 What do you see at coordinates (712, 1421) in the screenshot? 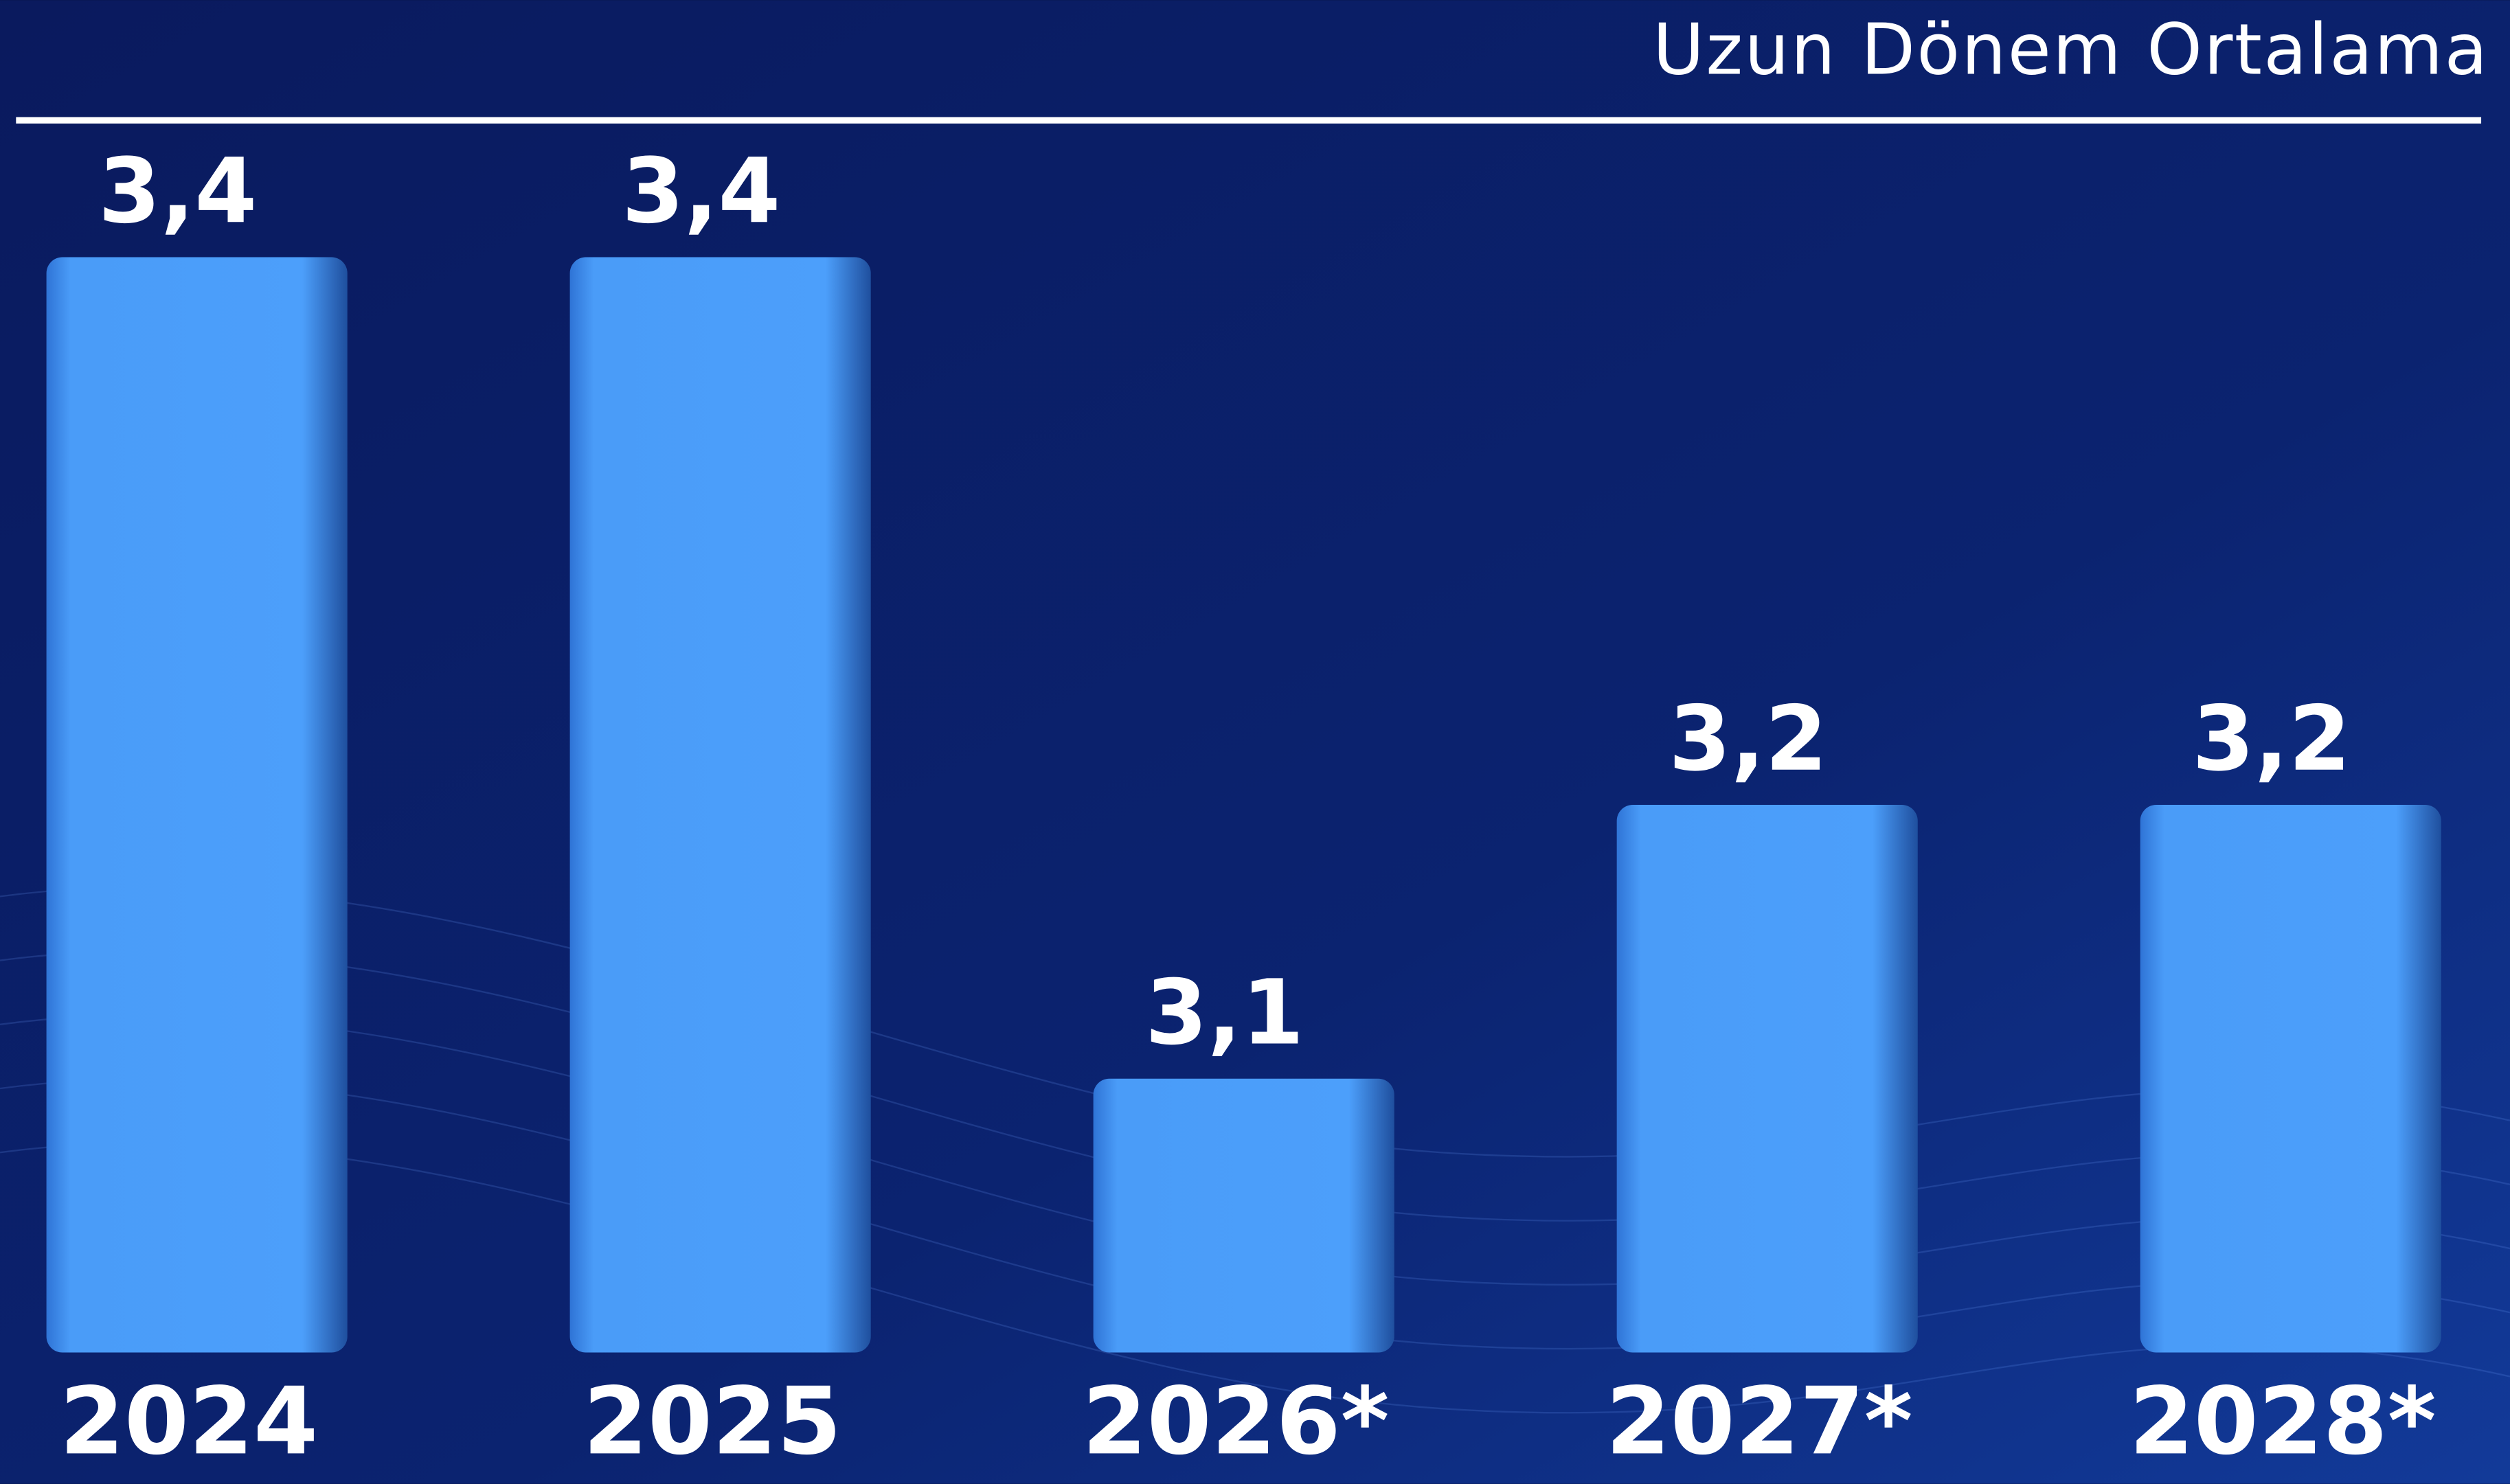
I see `x-tick-label: 2025` at bounding box center [712, 1421].